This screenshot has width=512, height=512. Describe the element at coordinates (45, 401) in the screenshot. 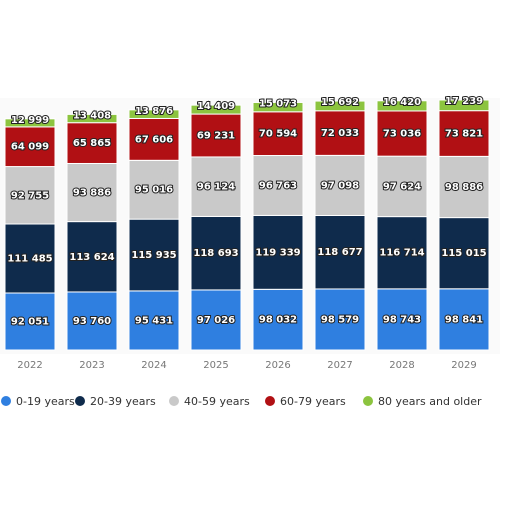

I see `legend-label: 0-19 years` at that location.